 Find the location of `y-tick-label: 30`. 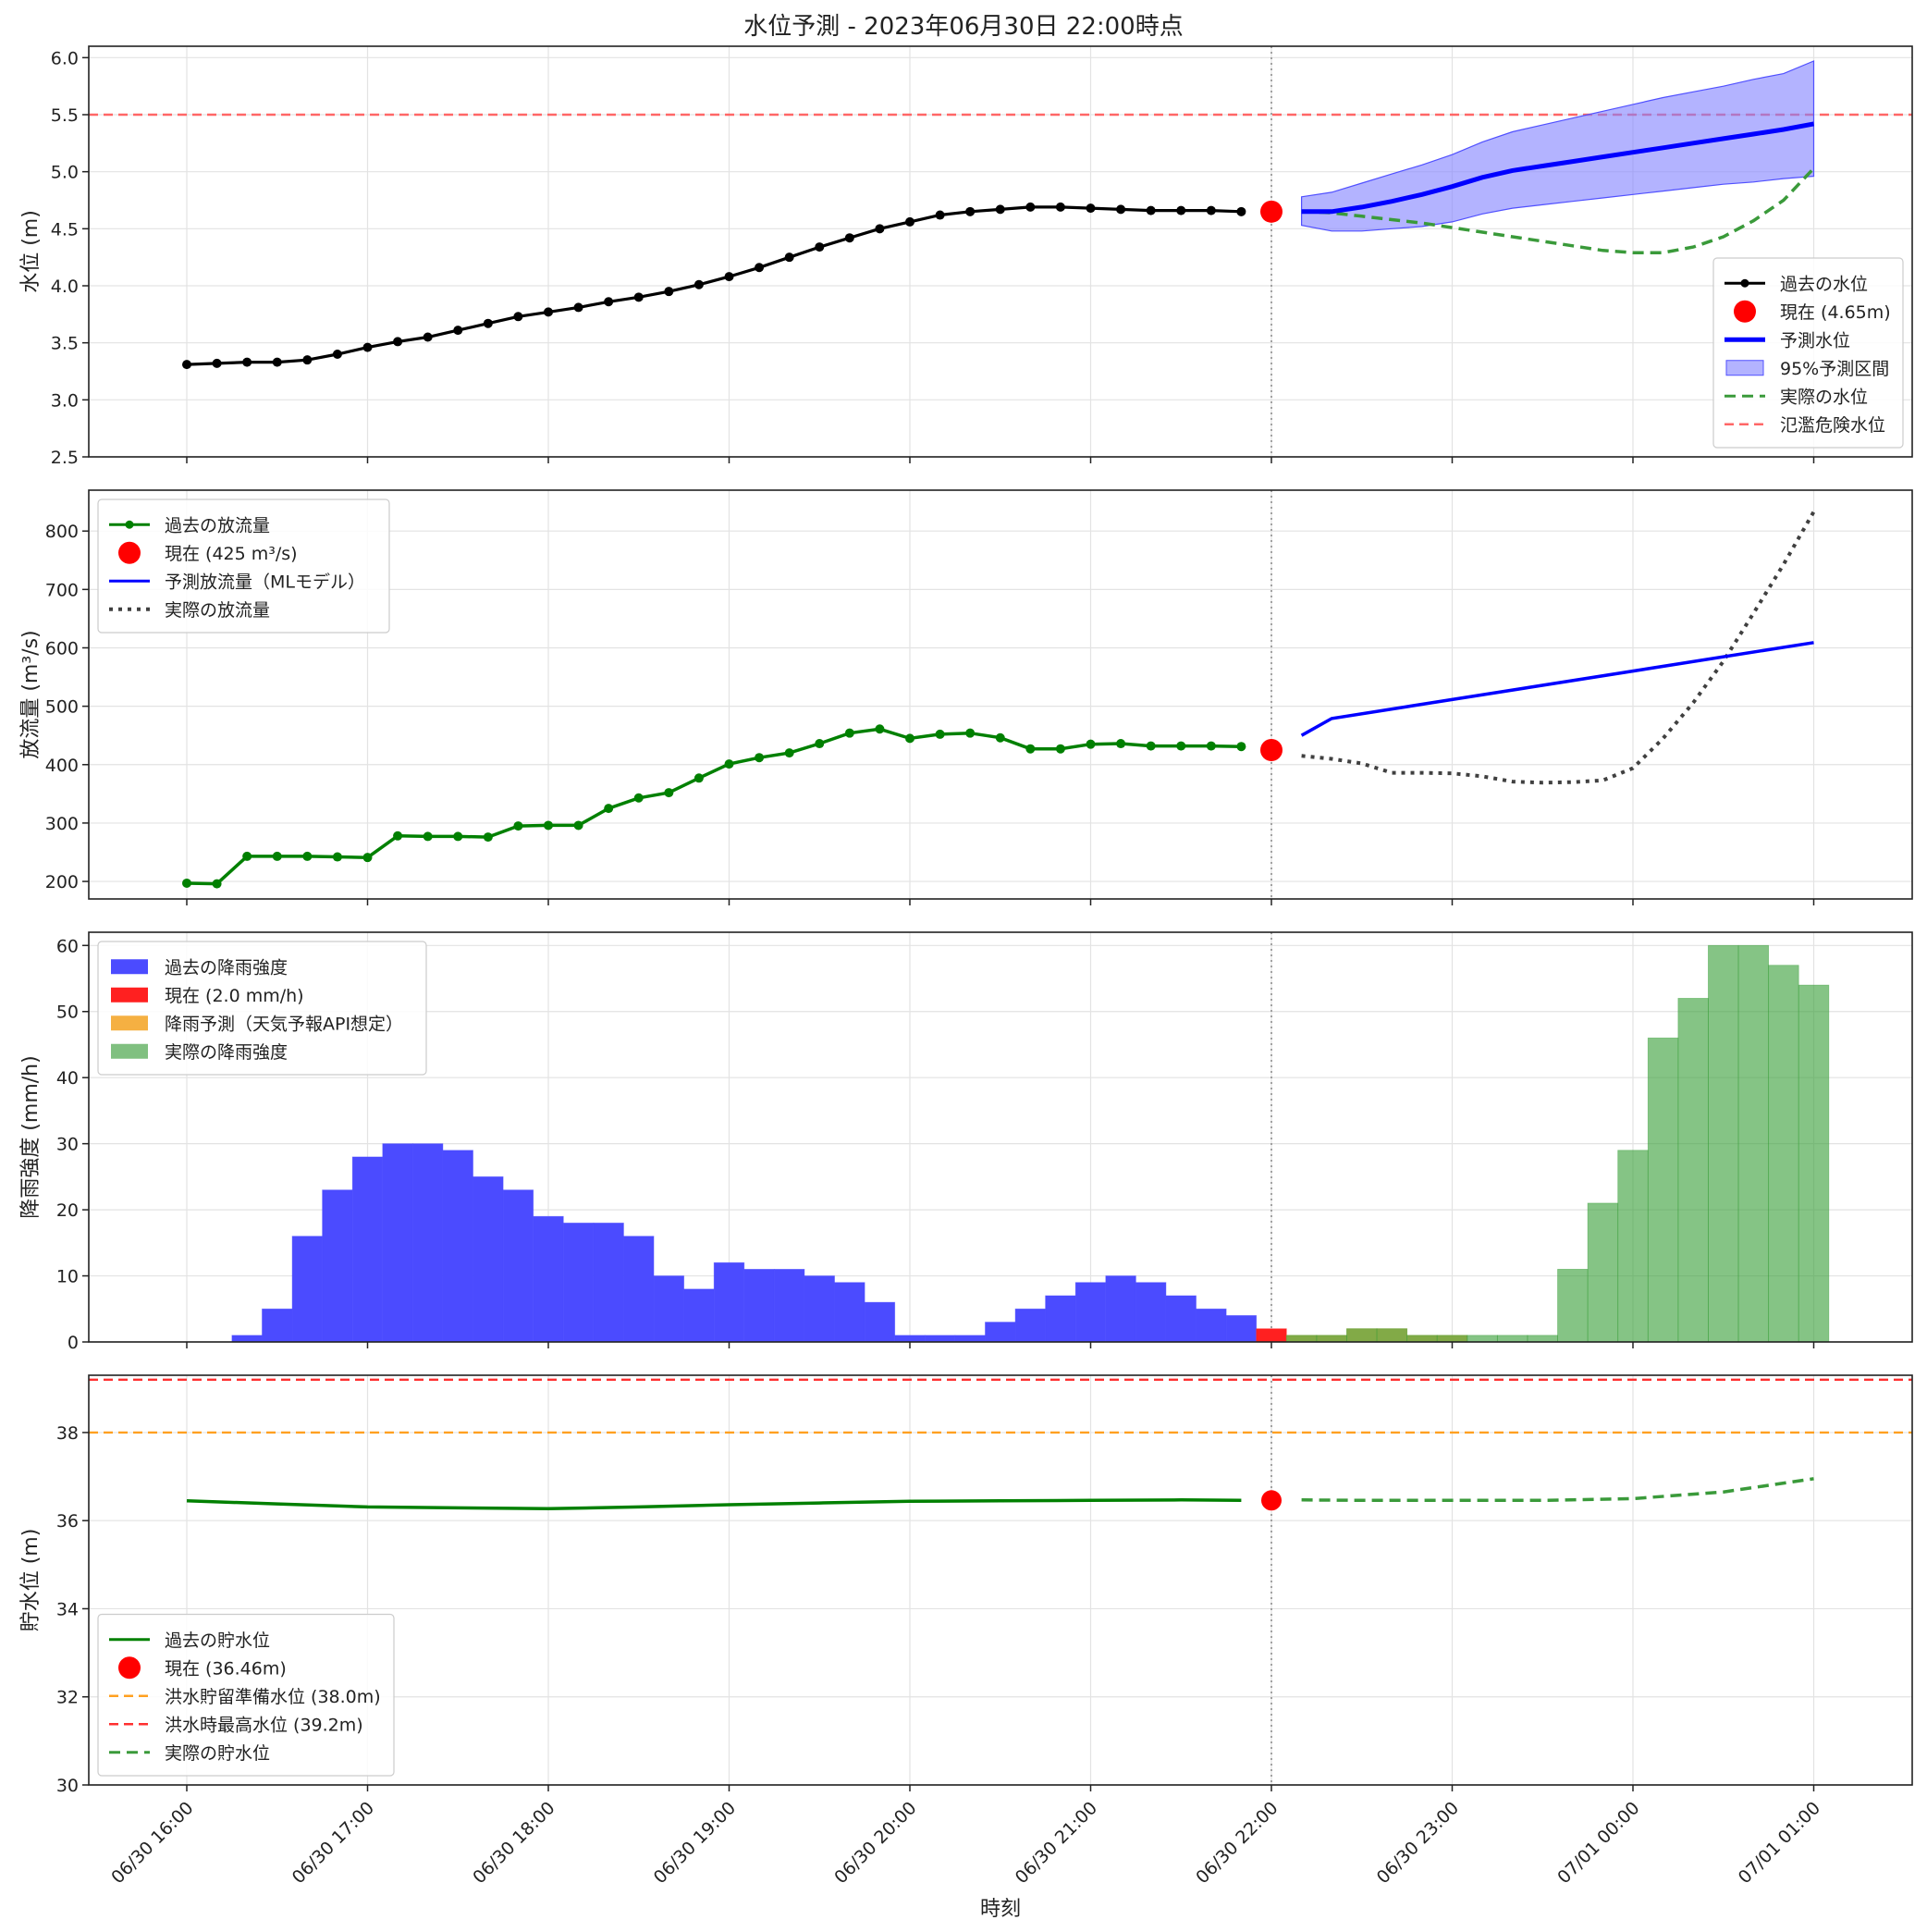

y-tick-label: 30 is located at coordinates (67, 1145).